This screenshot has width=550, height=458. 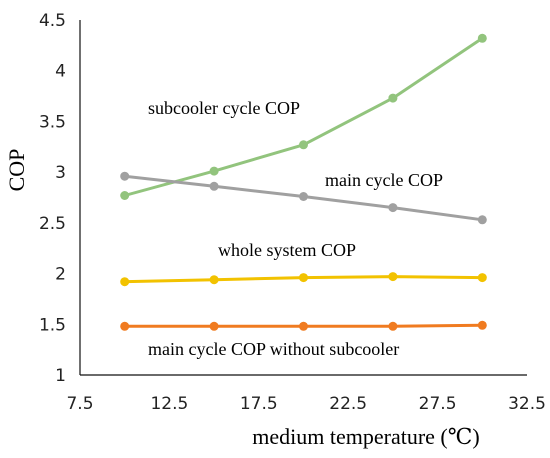 What do you see at coordinates (365, 436) in the screenshot?
I see `x-axis-title: medium temperature (℃)` at bounding box center [365, 436].